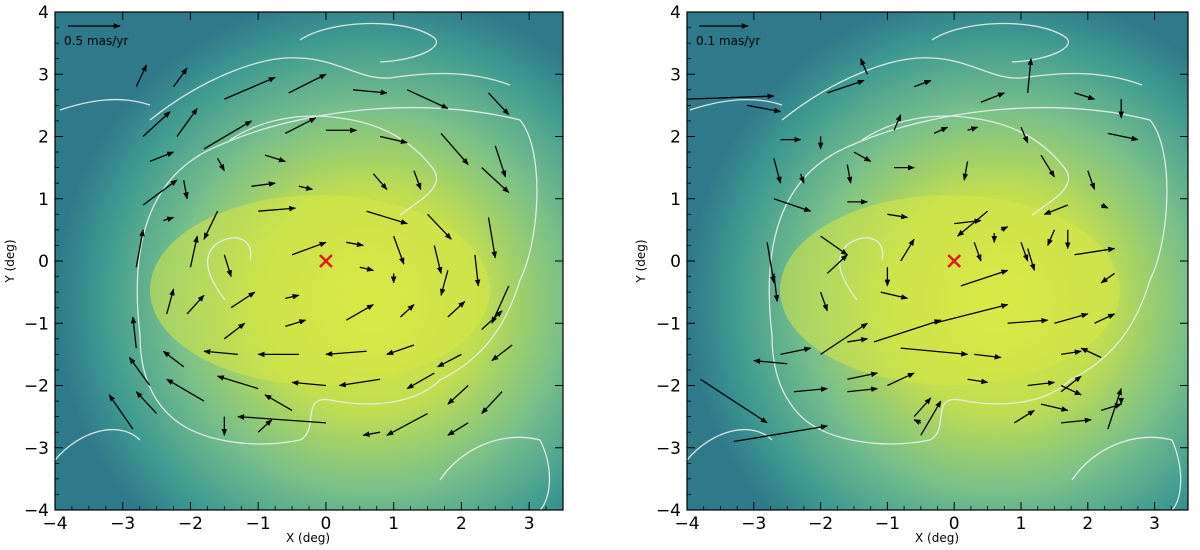 Image resolution: width=1200 pixels, height=550 pixels. Describe the element at coordinates (190, 524) in the screenshot. I see `x-tick-label: −2` at that location.